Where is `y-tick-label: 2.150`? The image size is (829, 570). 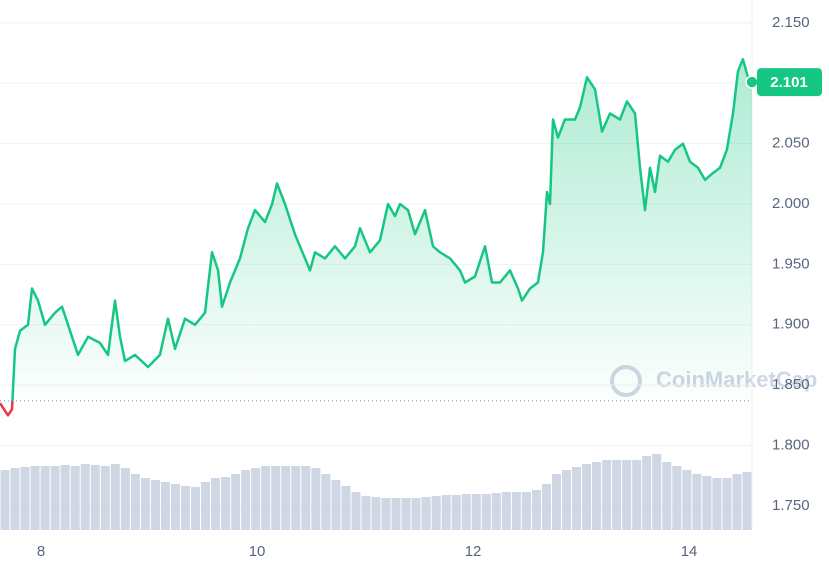
y-tick-label: 2.150 is located at coordinates (791, 22).